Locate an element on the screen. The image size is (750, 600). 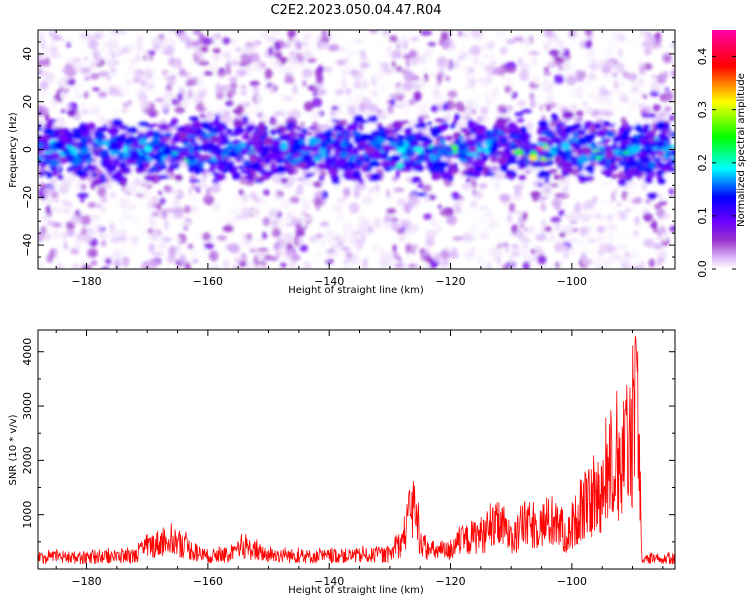
x-tick-label: −160 is located at coordinates (208, 581).